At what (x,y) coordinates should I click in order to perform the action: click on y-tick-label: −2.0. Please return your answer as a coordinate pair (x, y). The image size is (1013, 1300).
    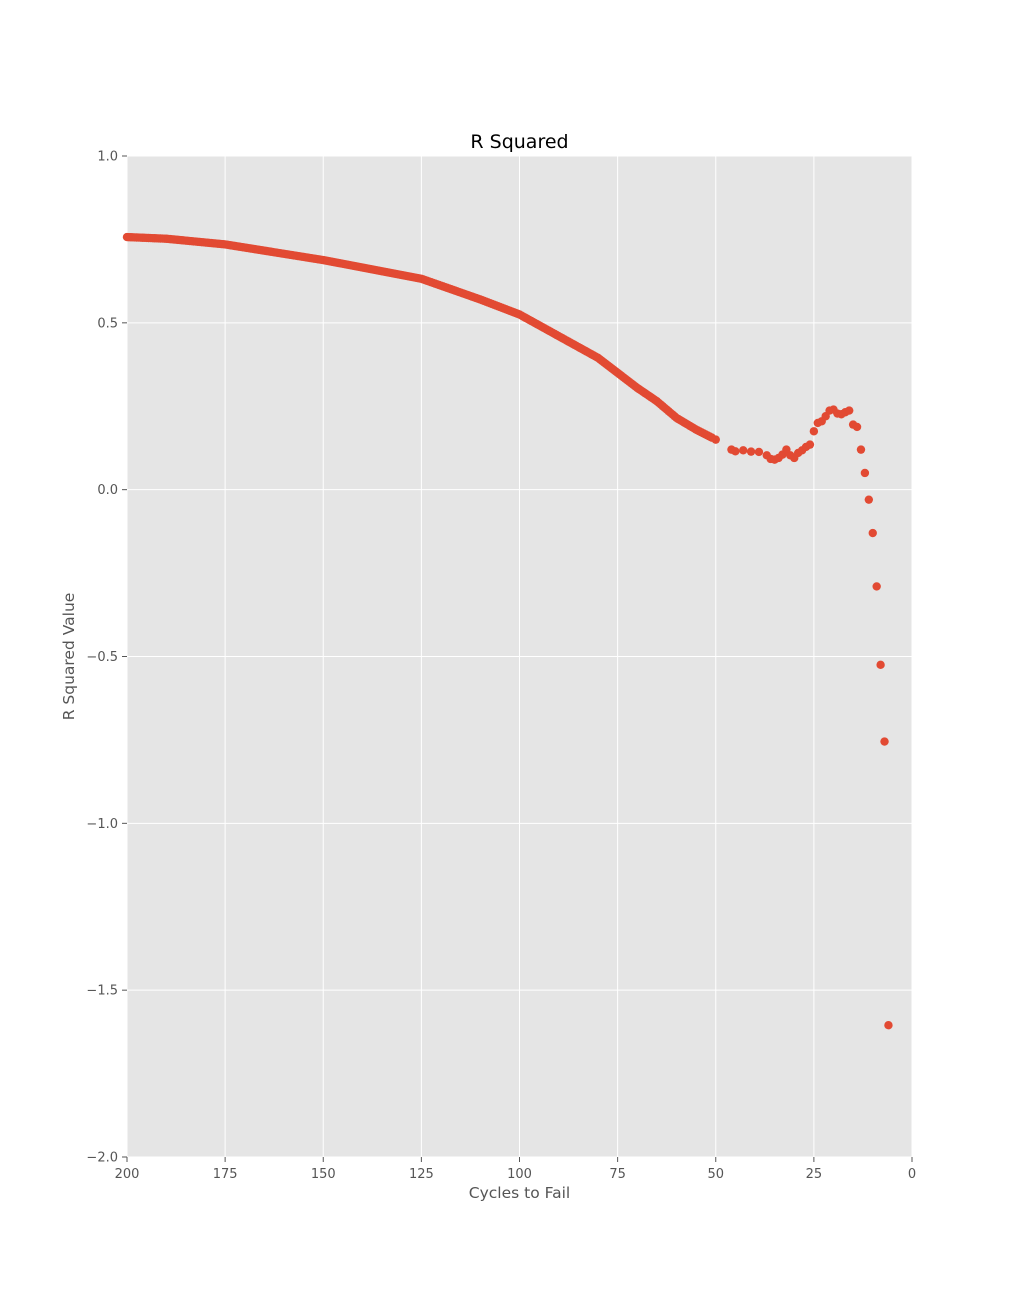
    Looking at the image, I should click on (102, 1158).